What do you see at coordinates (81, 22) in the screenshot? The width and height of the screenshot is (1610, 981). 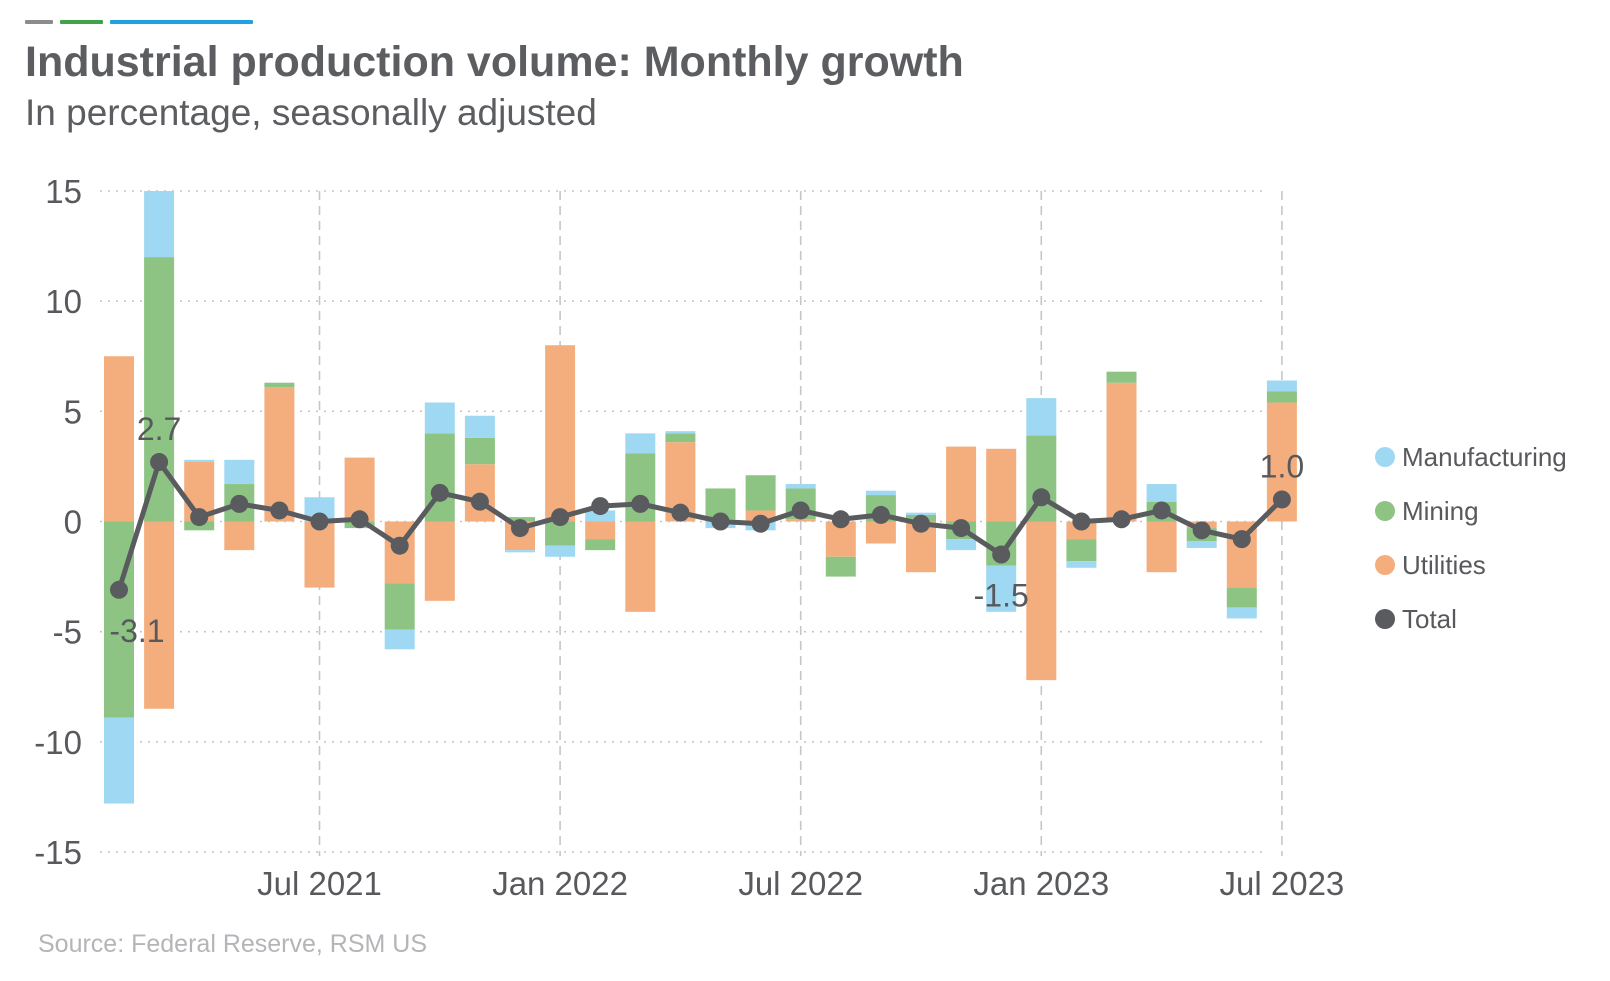 I see `accent-bar-green` at bounding box center [81, 22].